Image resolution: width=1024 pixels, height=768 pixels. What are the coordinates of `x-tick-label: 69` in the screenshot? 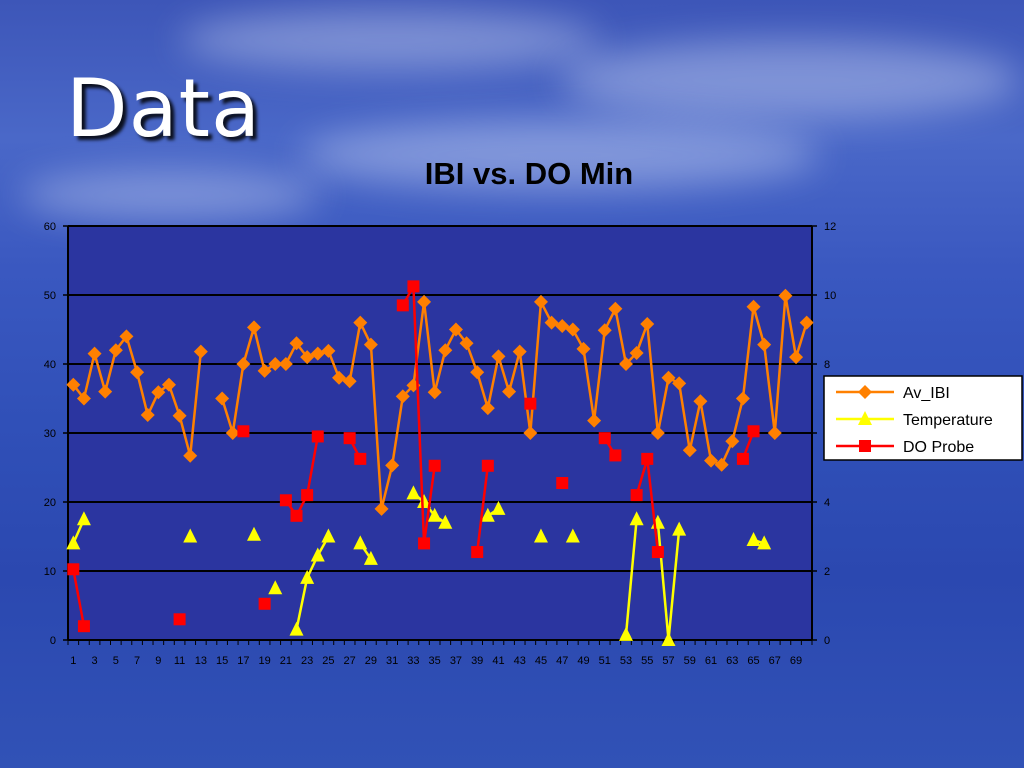 It's located at (796, 661).